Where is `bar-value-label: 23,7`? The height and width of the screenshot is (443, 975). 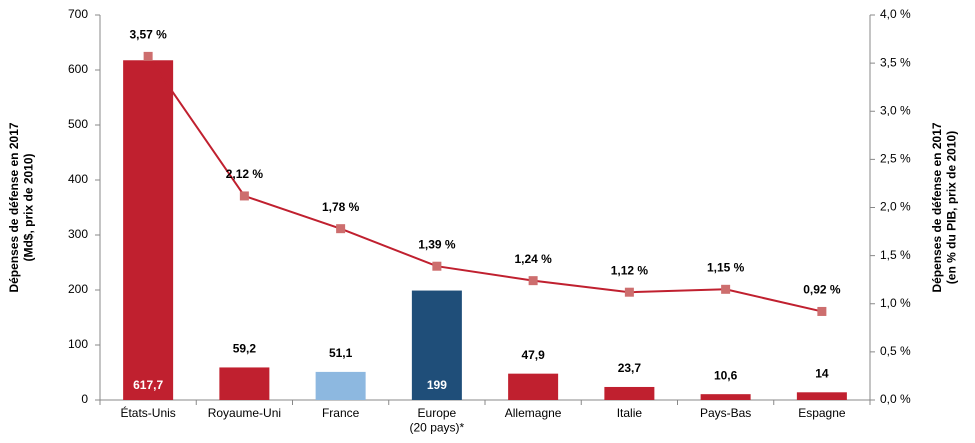 bar-value-label: 23,7 is located at coordinates (630, 368).